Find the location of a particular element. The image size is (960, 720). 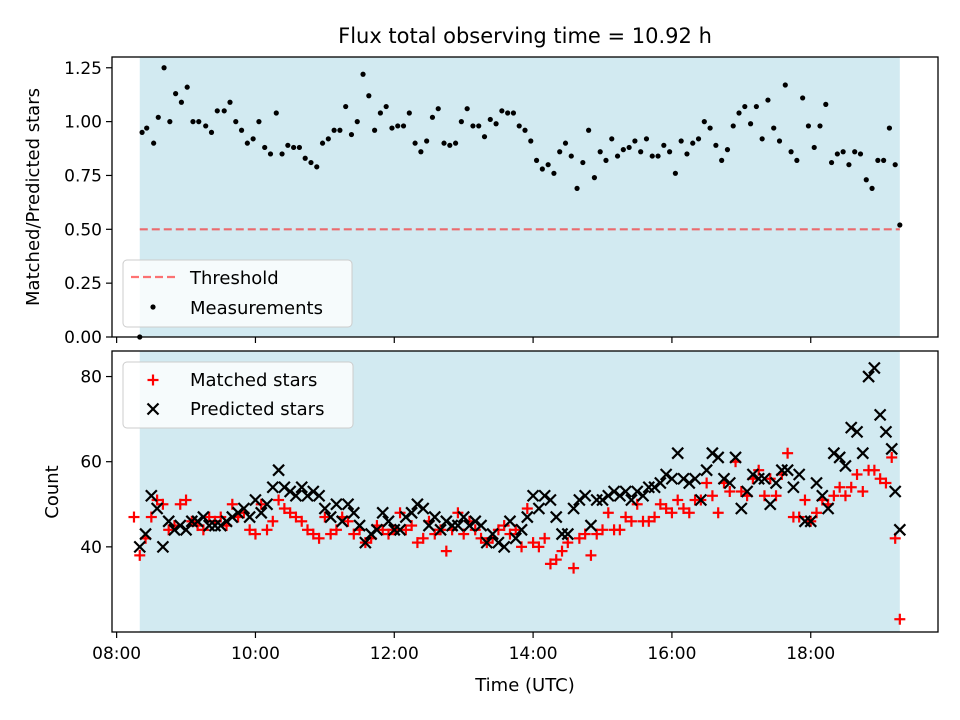

x-tick-label: 08:00 is located at coordinates (116, 654).